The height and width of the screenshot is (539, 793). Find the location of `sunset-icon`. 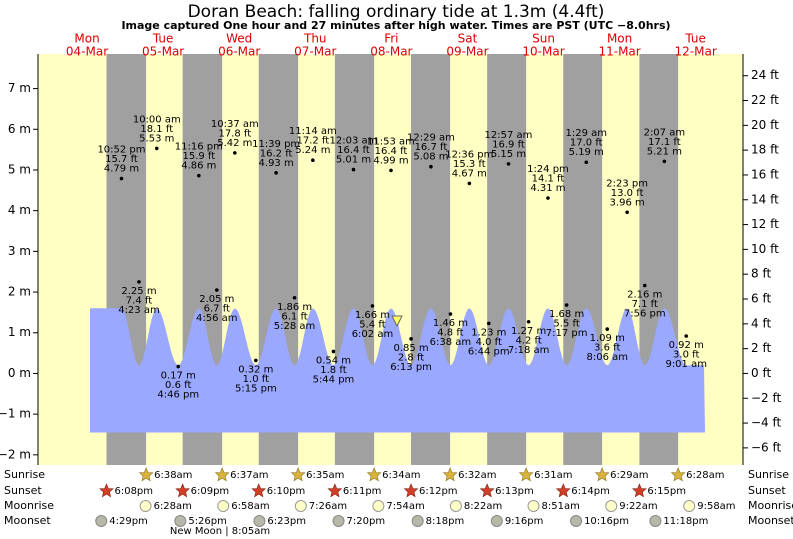

sunset-icon is located at coordinates (183, 490).